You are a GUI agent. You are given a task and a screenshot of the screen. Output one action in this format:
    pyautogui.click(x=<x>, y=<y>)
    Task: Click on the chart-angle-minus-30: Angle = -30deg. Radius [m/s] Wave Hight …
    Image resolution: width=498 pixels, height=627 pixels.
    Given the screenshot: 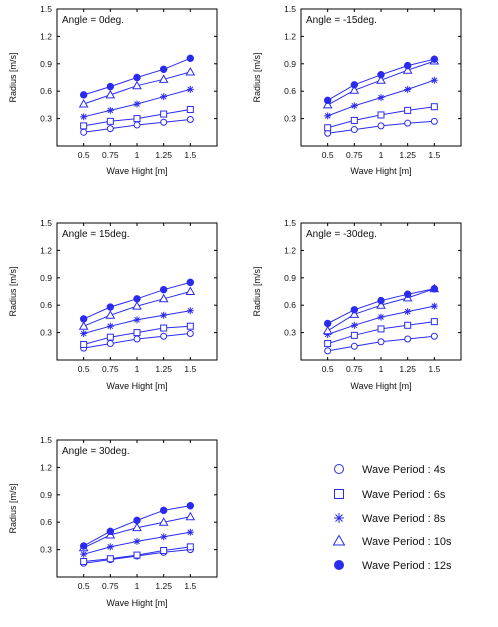 What is the action you would take?
    pyautogui.click(x=357, y=304)
    